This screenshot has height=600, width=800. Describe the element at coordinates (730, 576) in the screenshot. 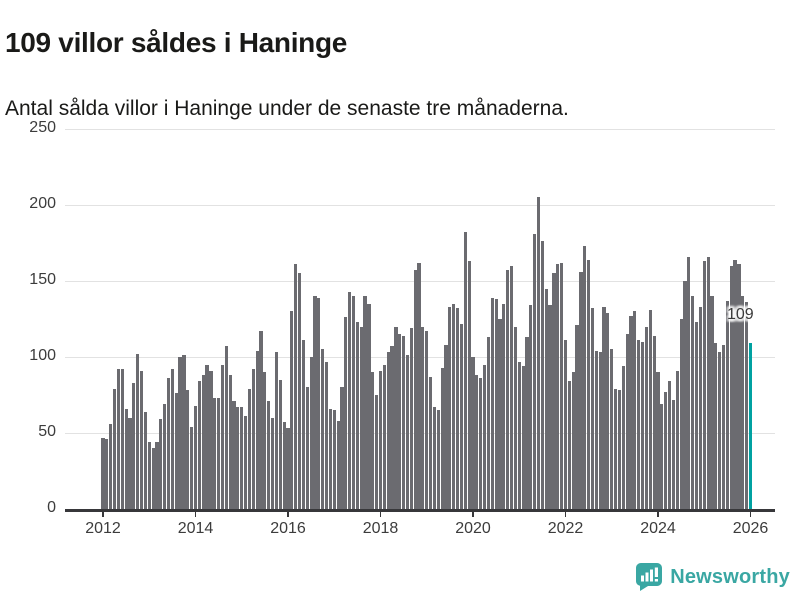

I see `brand-name: Newsworthy` at that location.